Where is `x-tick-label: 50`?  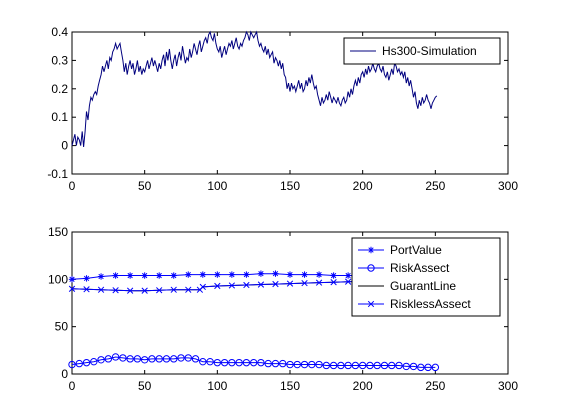 x-tick-label: 50 is located at coordinates (145, 386).